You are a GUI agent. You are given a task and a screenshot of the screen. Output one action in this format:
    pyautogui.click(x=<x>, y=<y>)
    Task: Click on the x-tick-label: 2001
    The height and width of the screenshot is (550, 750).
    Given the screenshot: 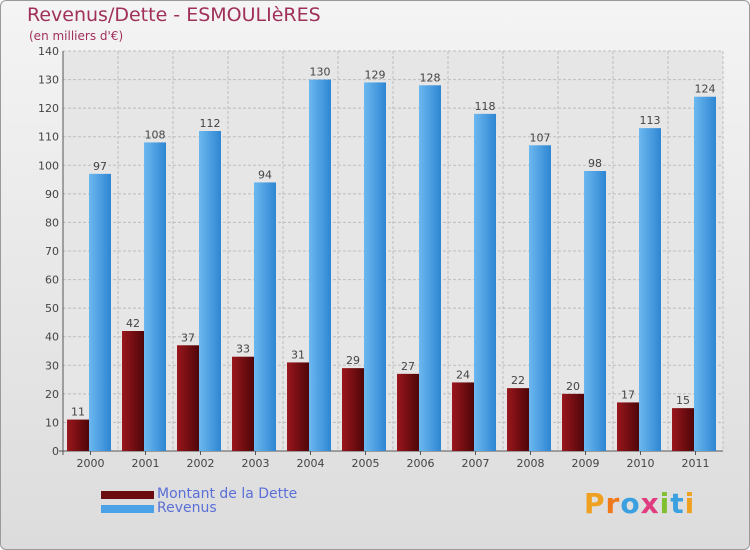 What is the action you would take?
    pyautogui.click(x=146, y=463)
    